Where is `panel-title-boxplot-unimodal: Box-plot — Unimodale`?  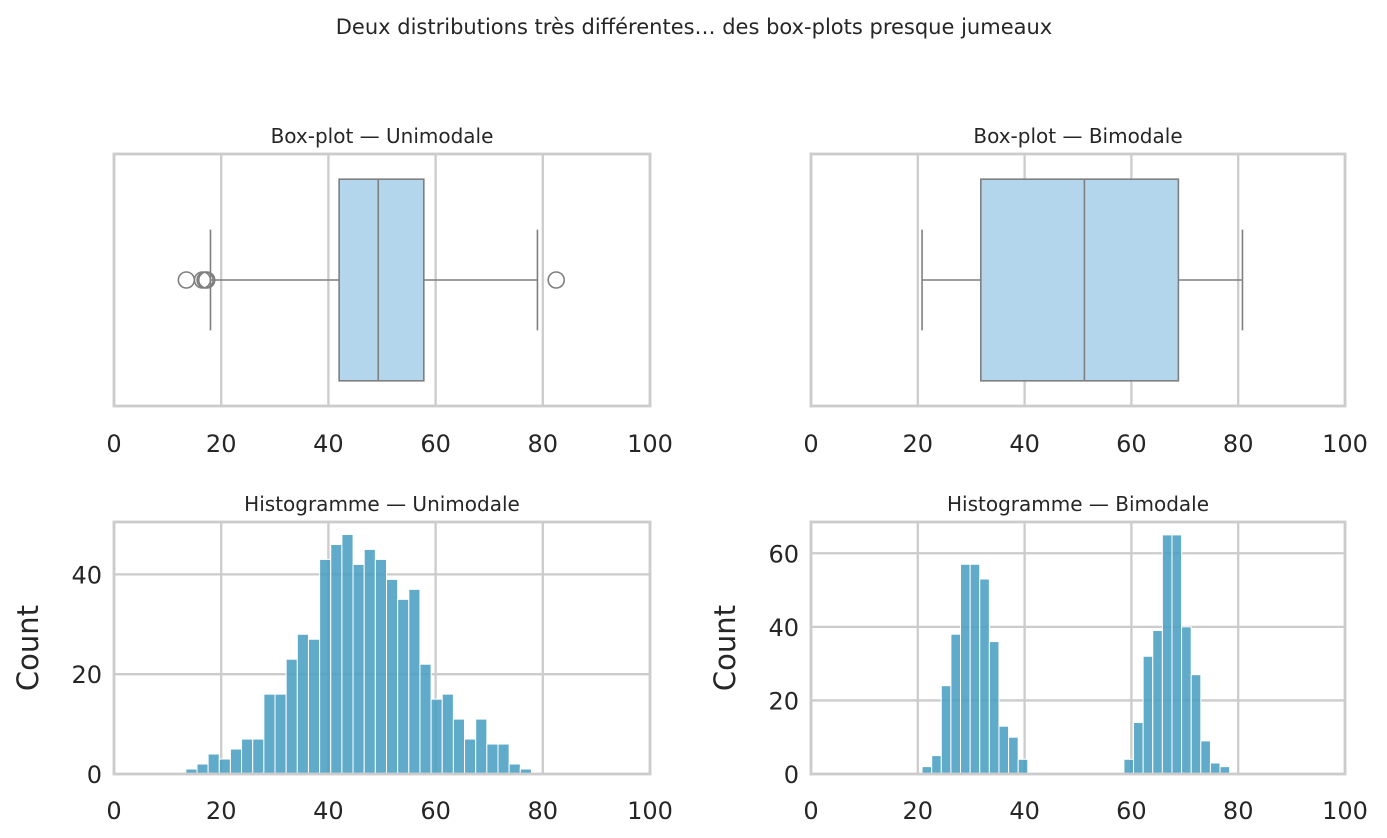 panel-title-boxplot-unimodal: Box-plot — Unimodale is located at coordinates (382, 136).